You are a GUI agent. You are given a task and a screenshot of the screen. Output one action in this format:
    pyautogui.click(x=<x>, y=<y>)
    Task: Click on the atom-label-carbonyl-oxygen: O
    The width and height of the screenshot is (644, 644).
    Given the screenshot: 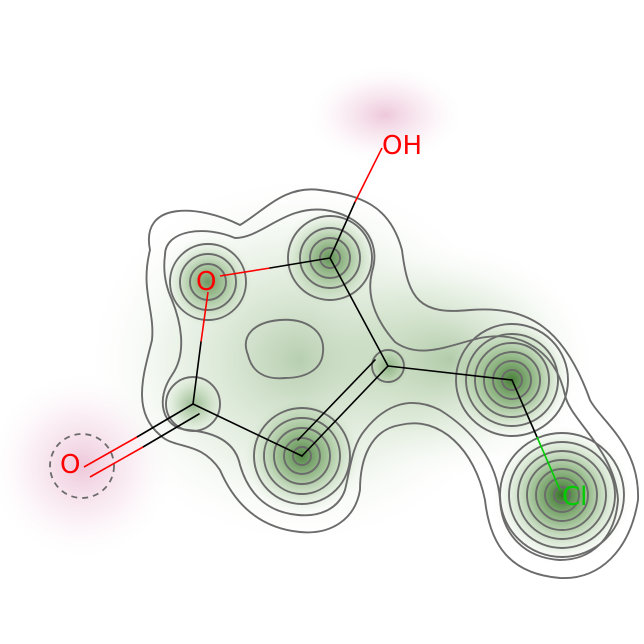 What is the action you would take?
    pyautogui.click(x=70, y=465)
    